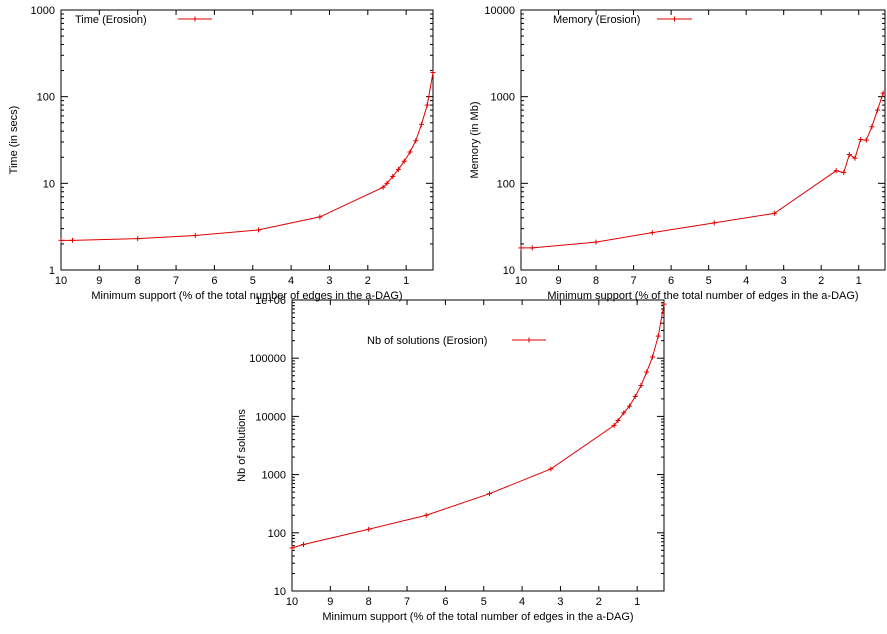  Describe the element at coordinates (52, 271) in the screenshot. I see `y-tick-label: 1` at that location.